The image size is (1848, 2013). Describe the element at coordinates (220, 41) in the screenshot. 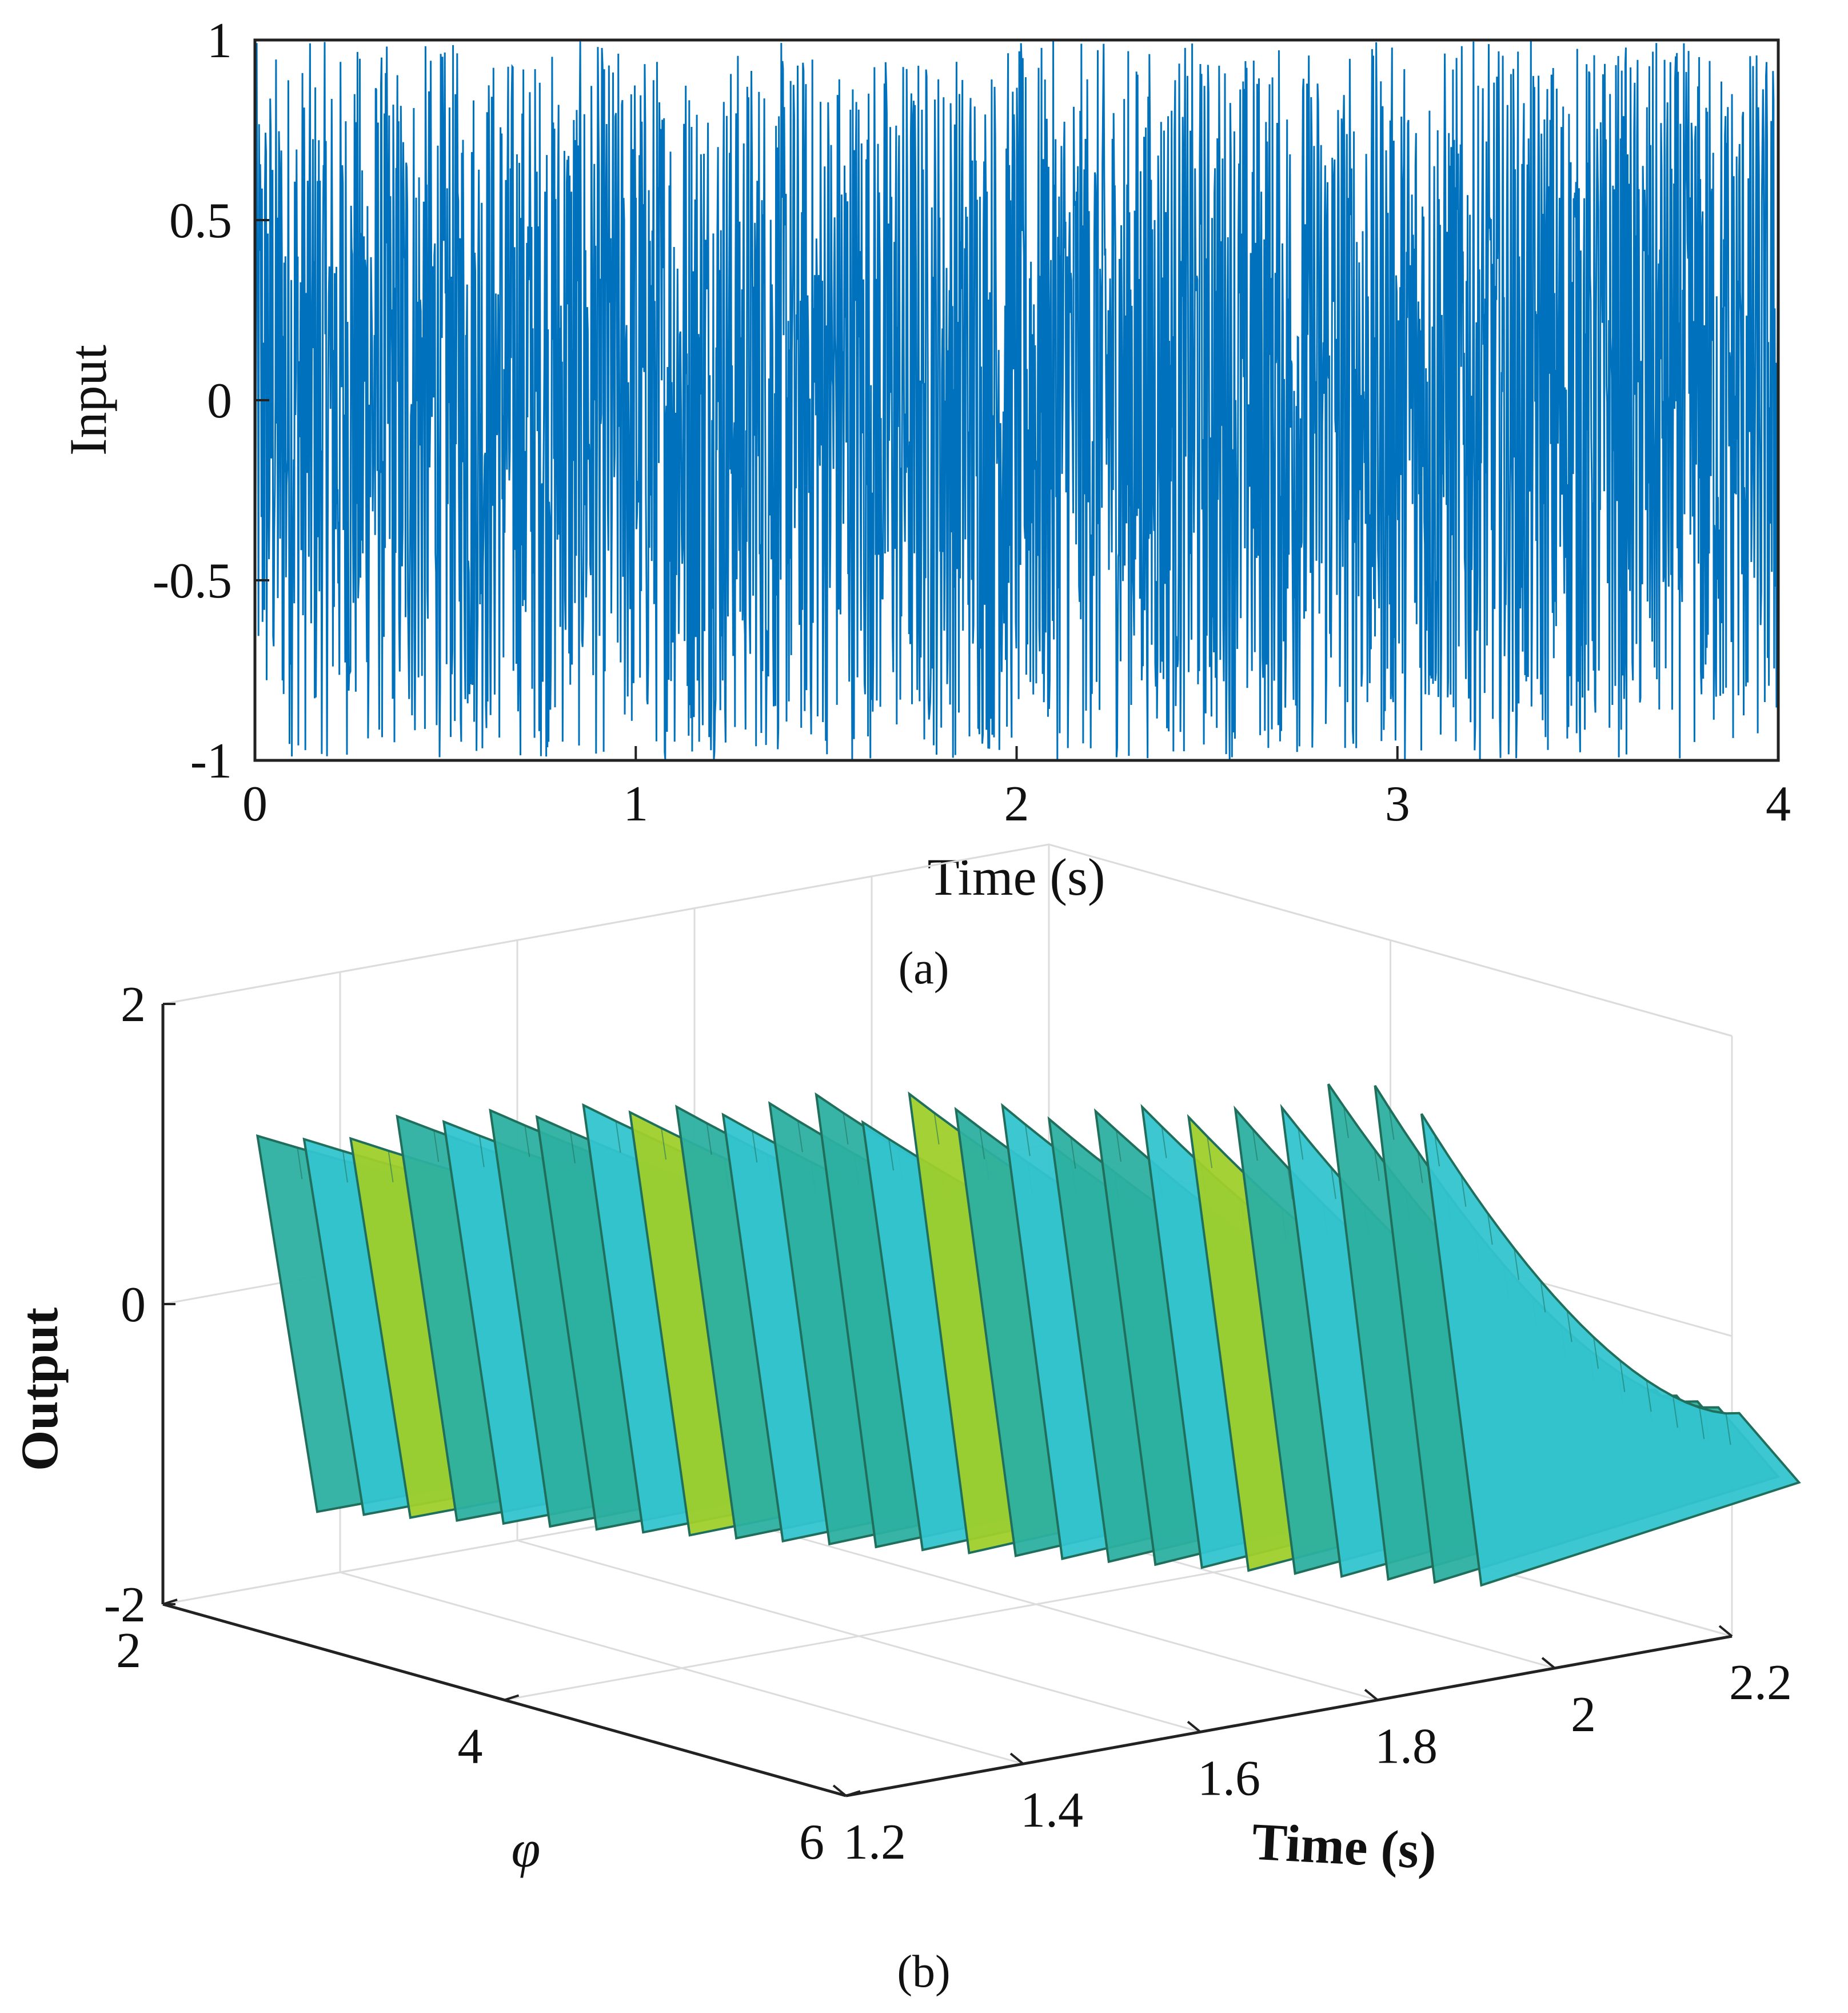

I see `y-tick-label: 1` at that location.